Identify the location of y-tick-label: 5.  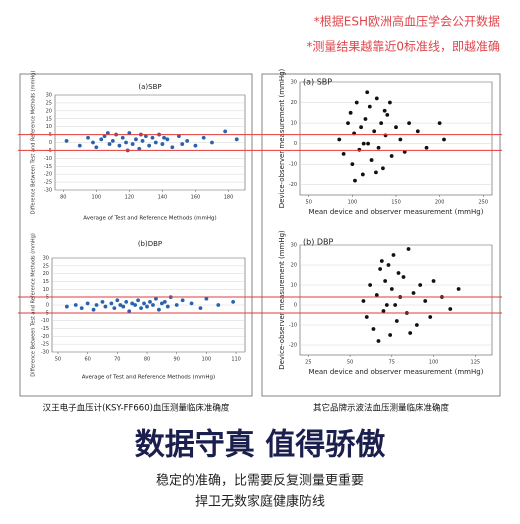
(47, 298).